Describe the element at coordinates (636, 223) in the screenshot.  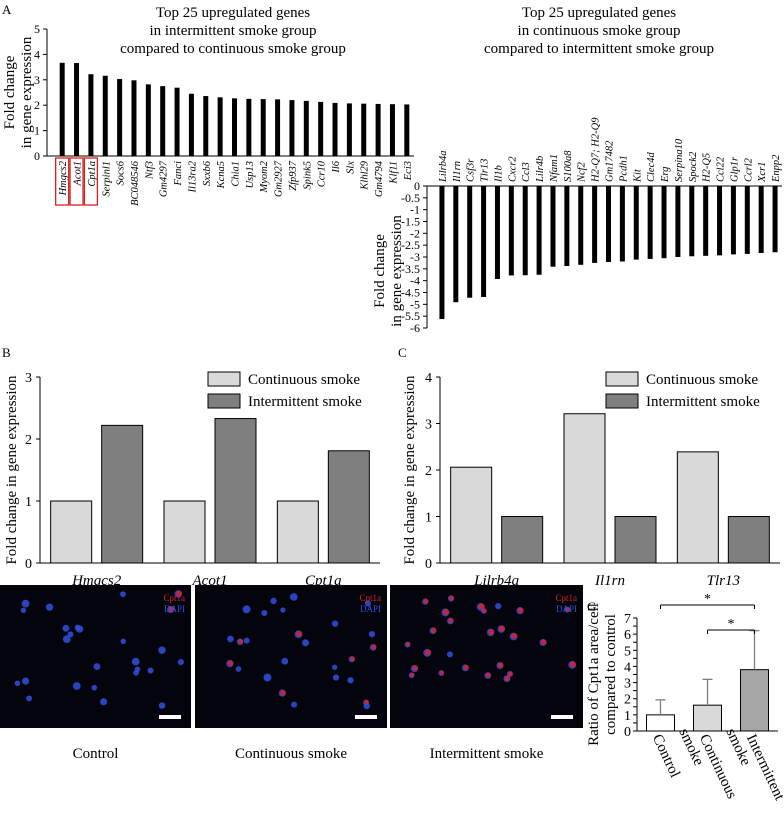
I see `a2-bar-kit` at that location.